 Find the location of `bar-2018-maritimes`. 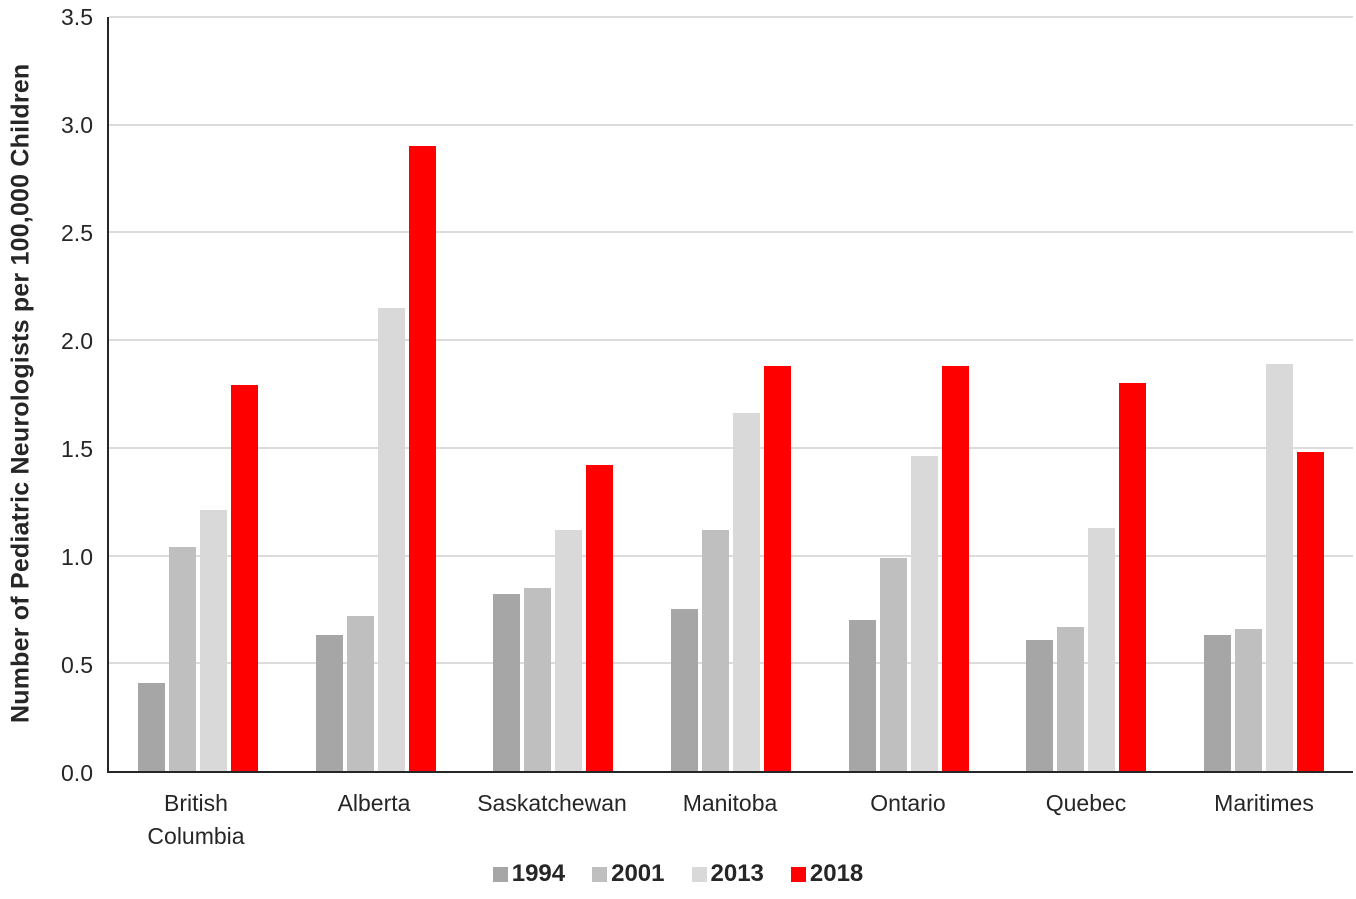

bar-2018-maritimes is located at coordinates (1311, 611).